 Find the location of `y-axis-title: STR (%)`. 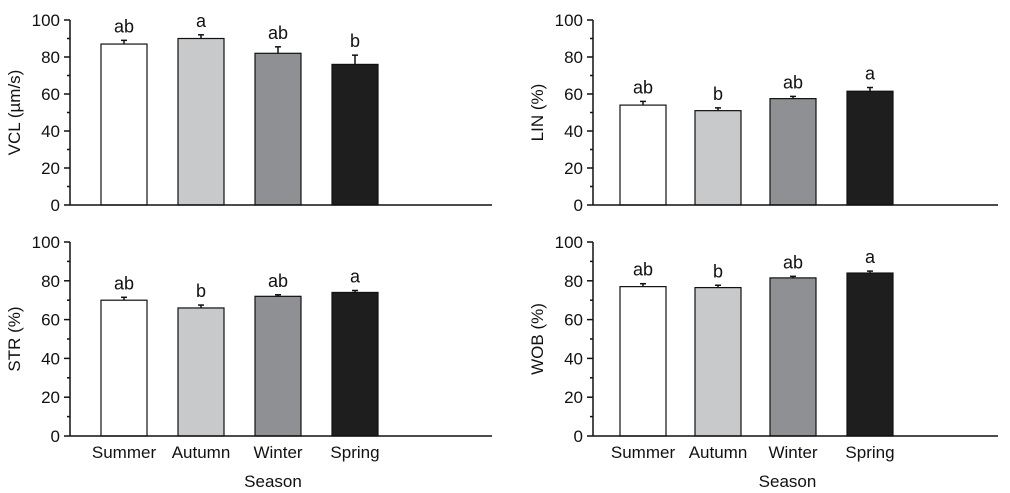

y-axis-title: STR (%) is located at coordinates (14, 338).